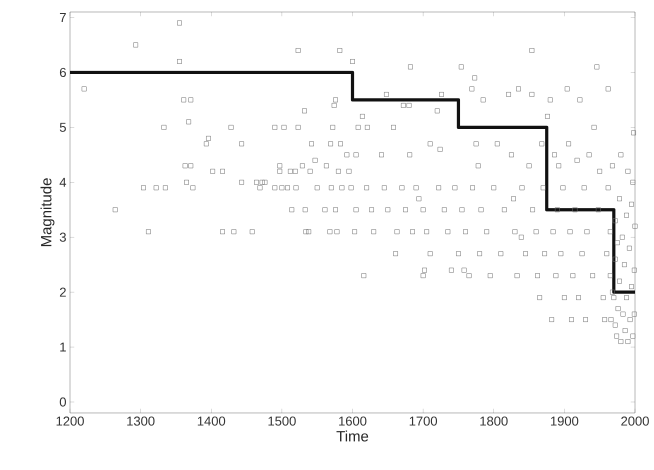  Describe the element at coordinates (352, 421) in the screenshot. I see `x-tick-label: 1600` at that location.